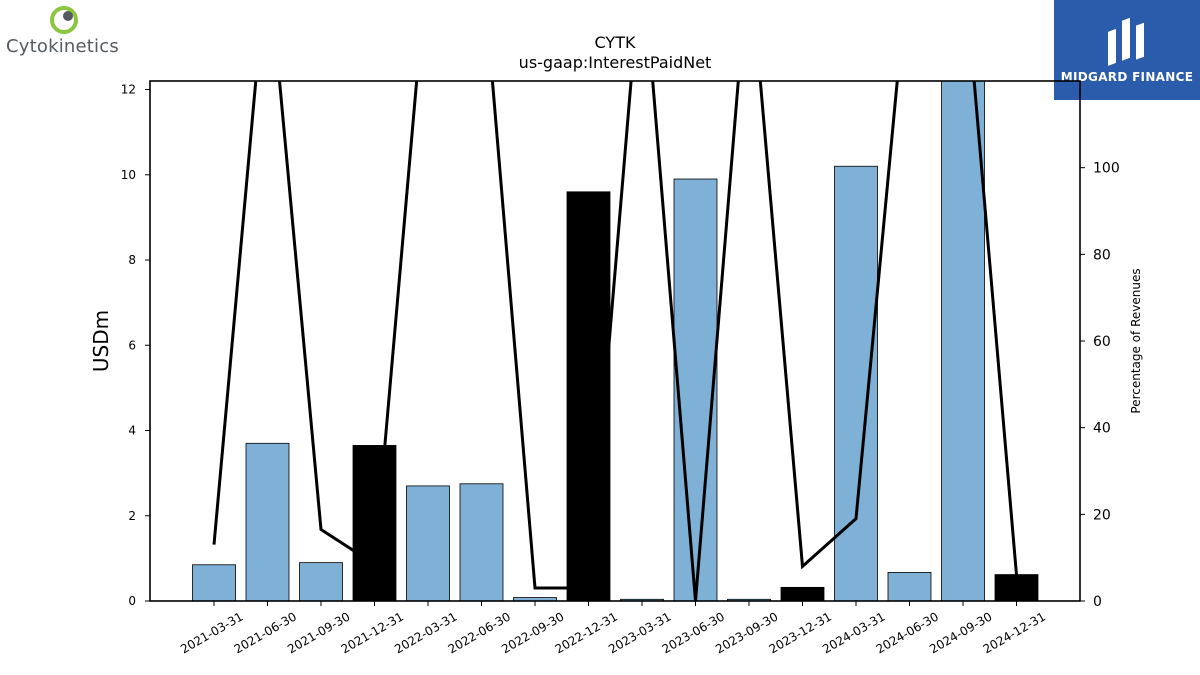 This screenshot has width=1200, height=675. Describe the element at coordinates (64, 20) in the screenshot. I see `cytokinetics-logo-icon` at that location.